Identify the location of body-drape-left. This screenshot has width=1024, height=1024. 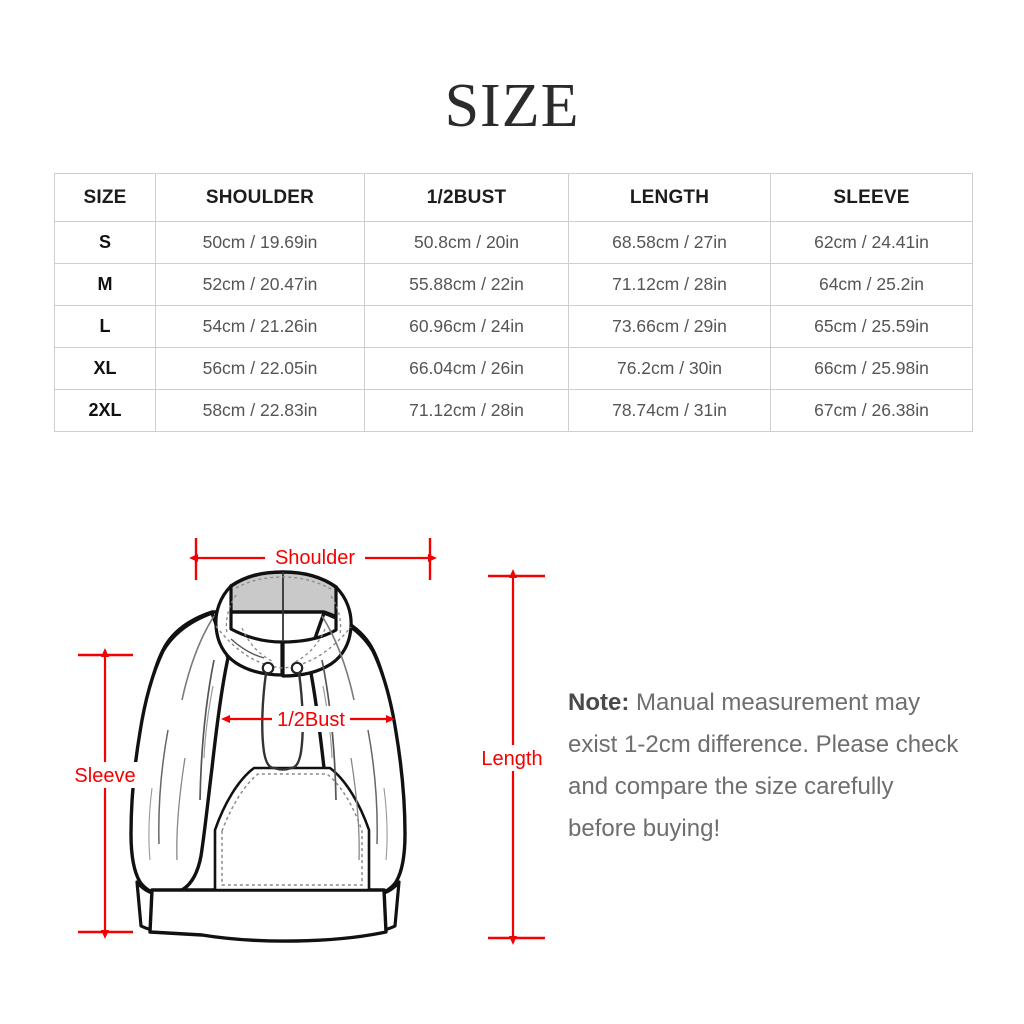
(208, 722).